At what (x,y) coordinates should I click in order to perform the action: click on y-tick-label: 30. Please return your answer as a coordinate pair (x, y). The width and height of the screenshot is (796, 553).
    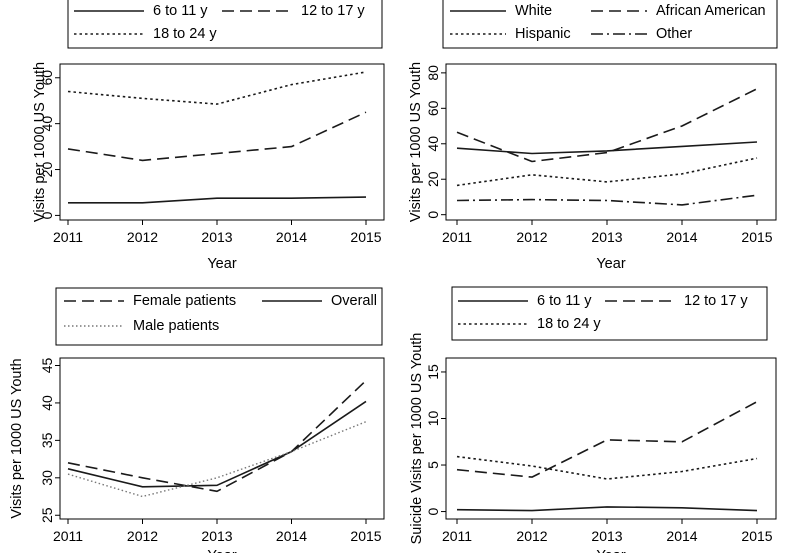
    Looking at the image, I should click on (47, 478).